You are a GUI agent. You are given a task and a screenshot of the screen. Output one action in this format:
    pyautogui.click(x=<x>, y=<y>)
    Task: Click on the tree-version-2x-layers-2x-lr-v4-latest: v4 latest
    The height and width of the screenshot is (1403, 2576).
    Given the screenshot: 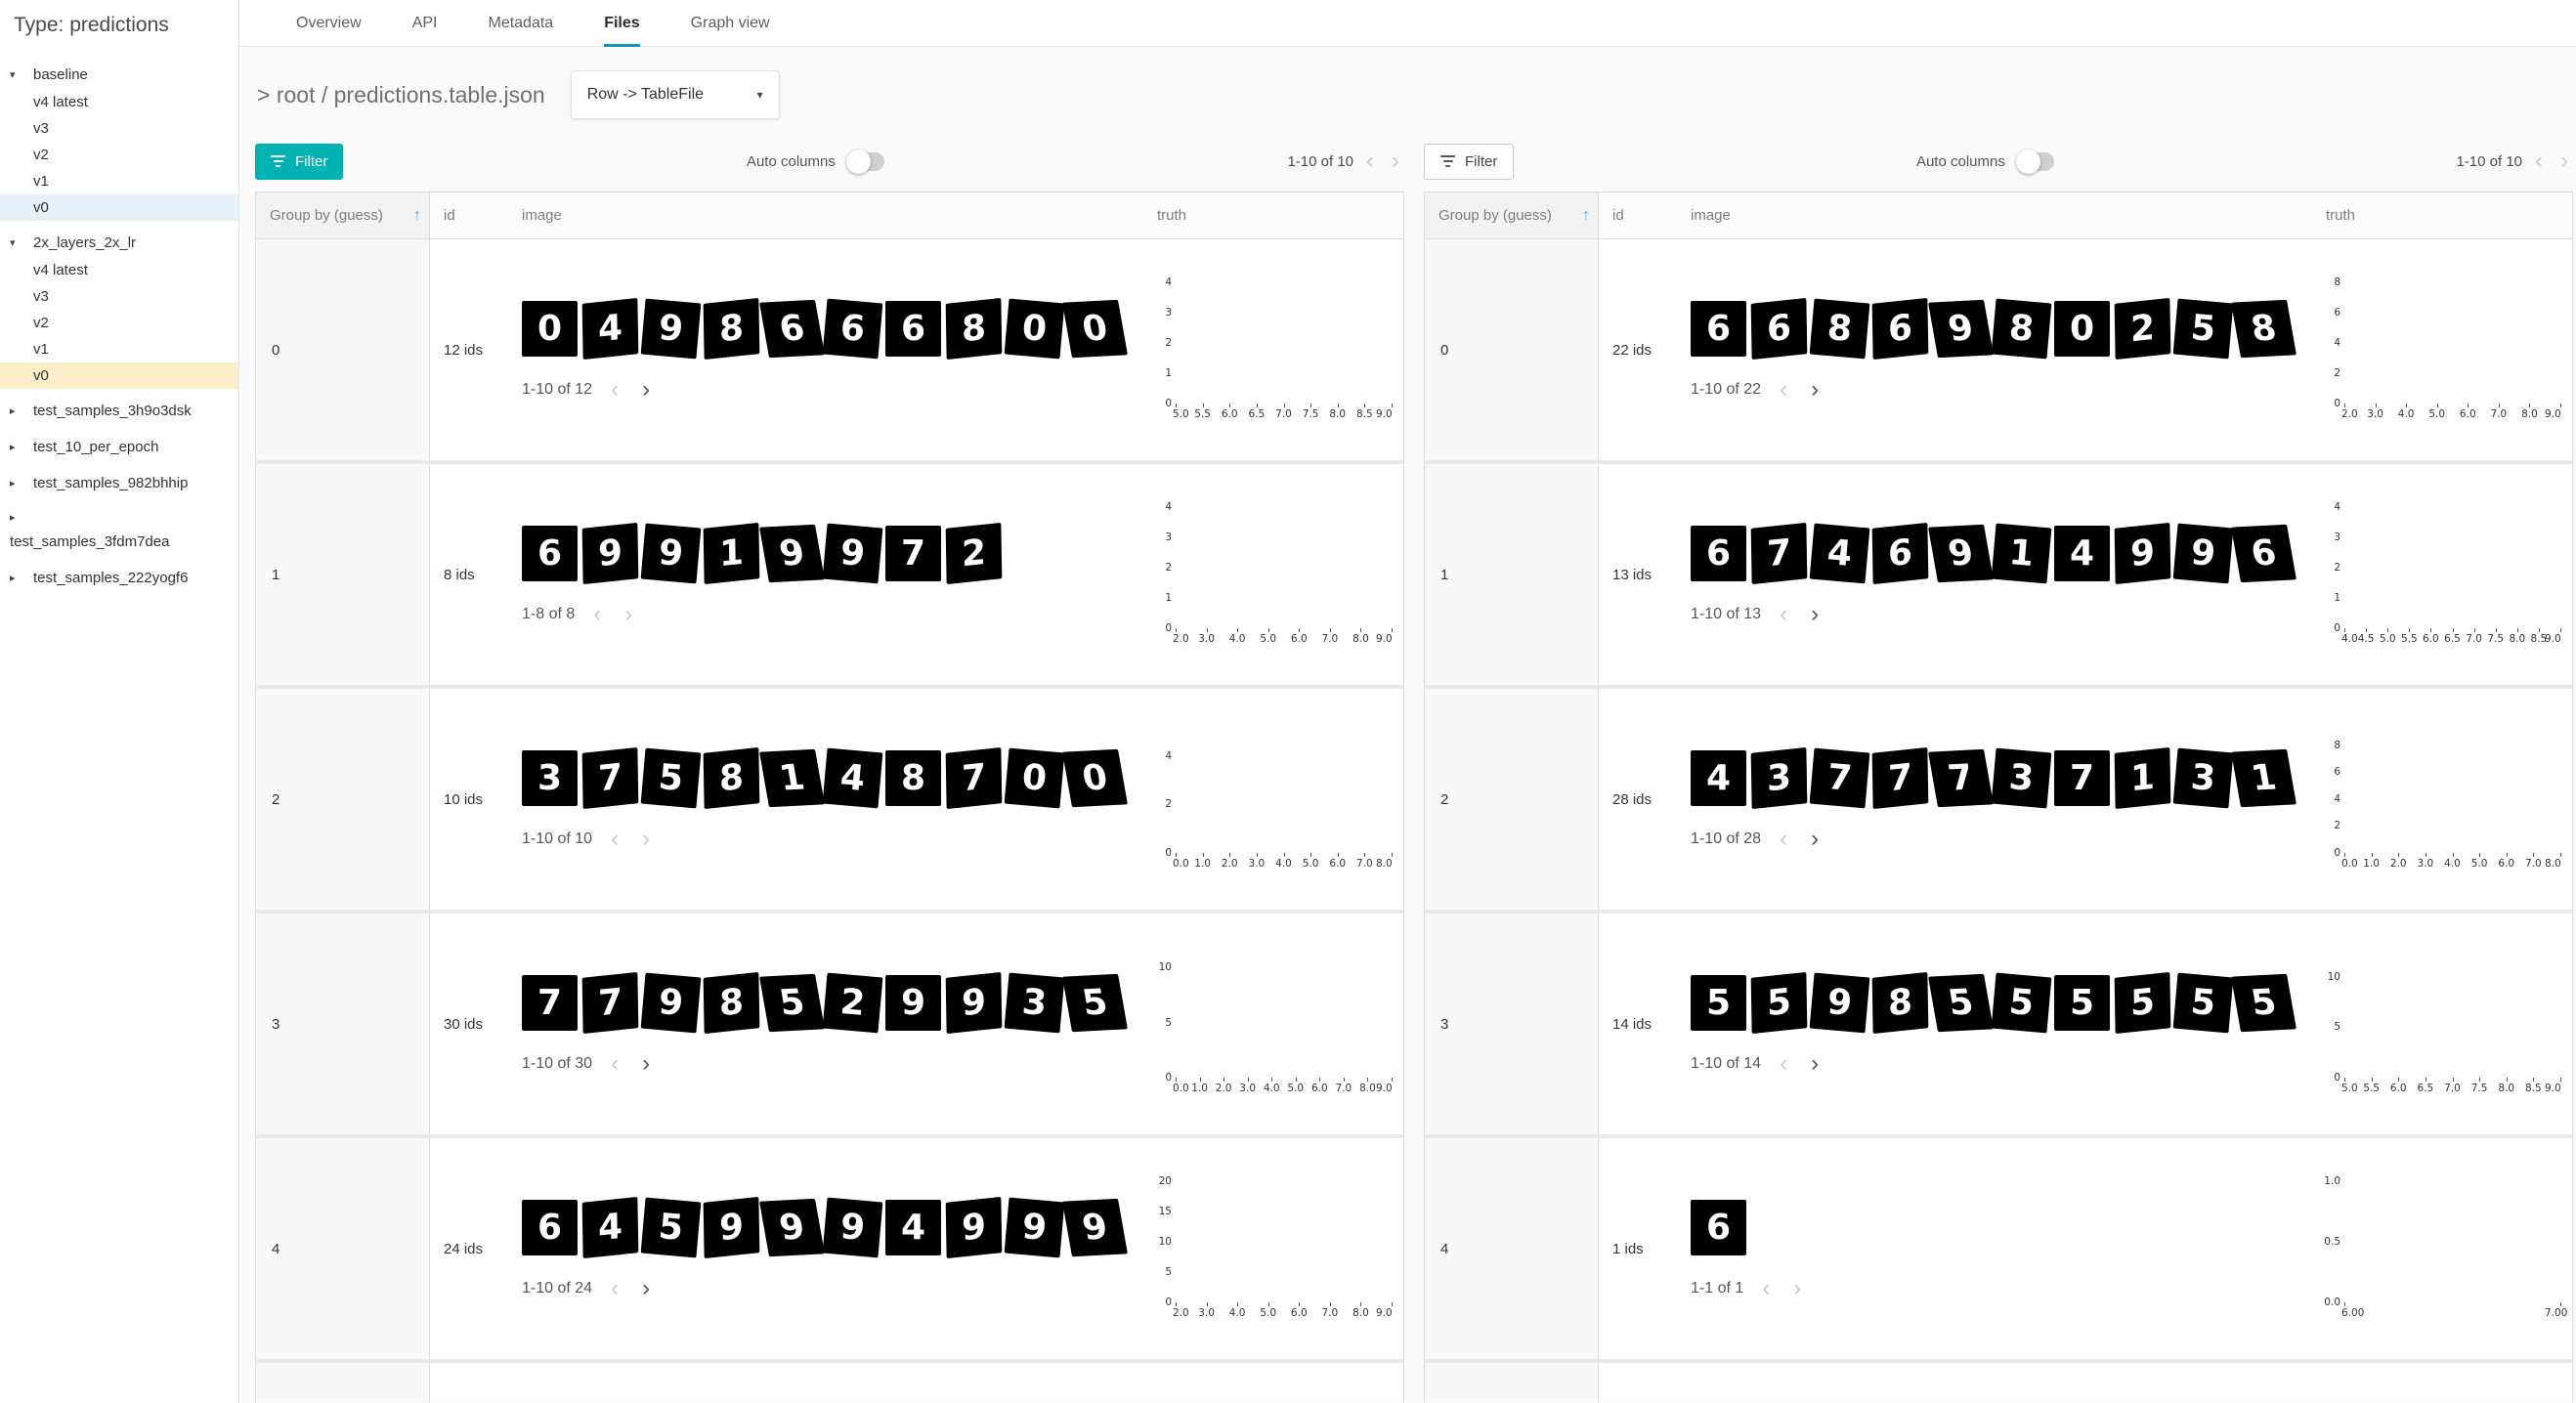 What is the action you would take?
    pyautogui.click(x=61, y=270)
    